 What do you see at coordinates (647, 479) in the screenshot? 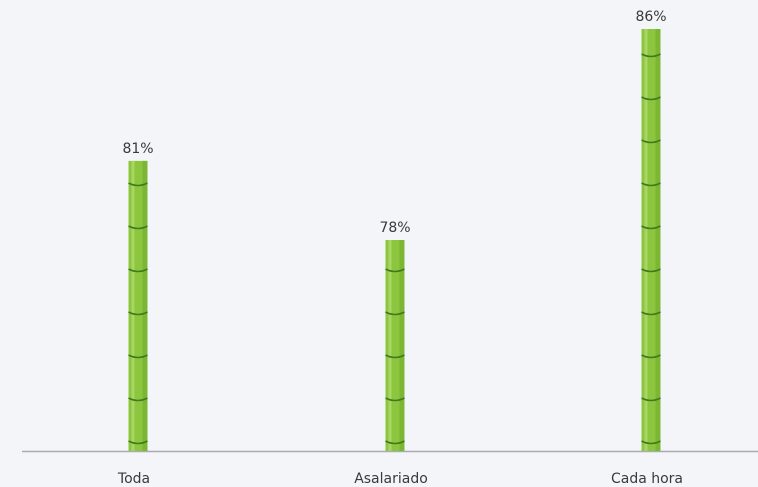
I see `x-tick-label: Cada hora` at bounding box center [647, 479].